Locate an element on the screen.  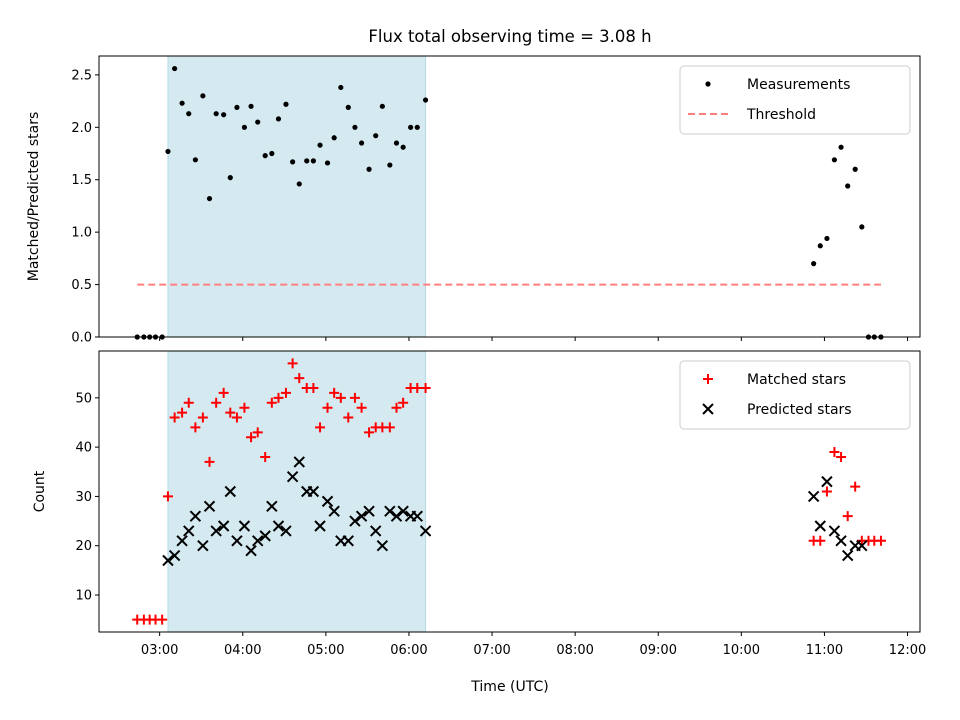
y-tick-label: 0.5 is located at coordinates (81, 285).